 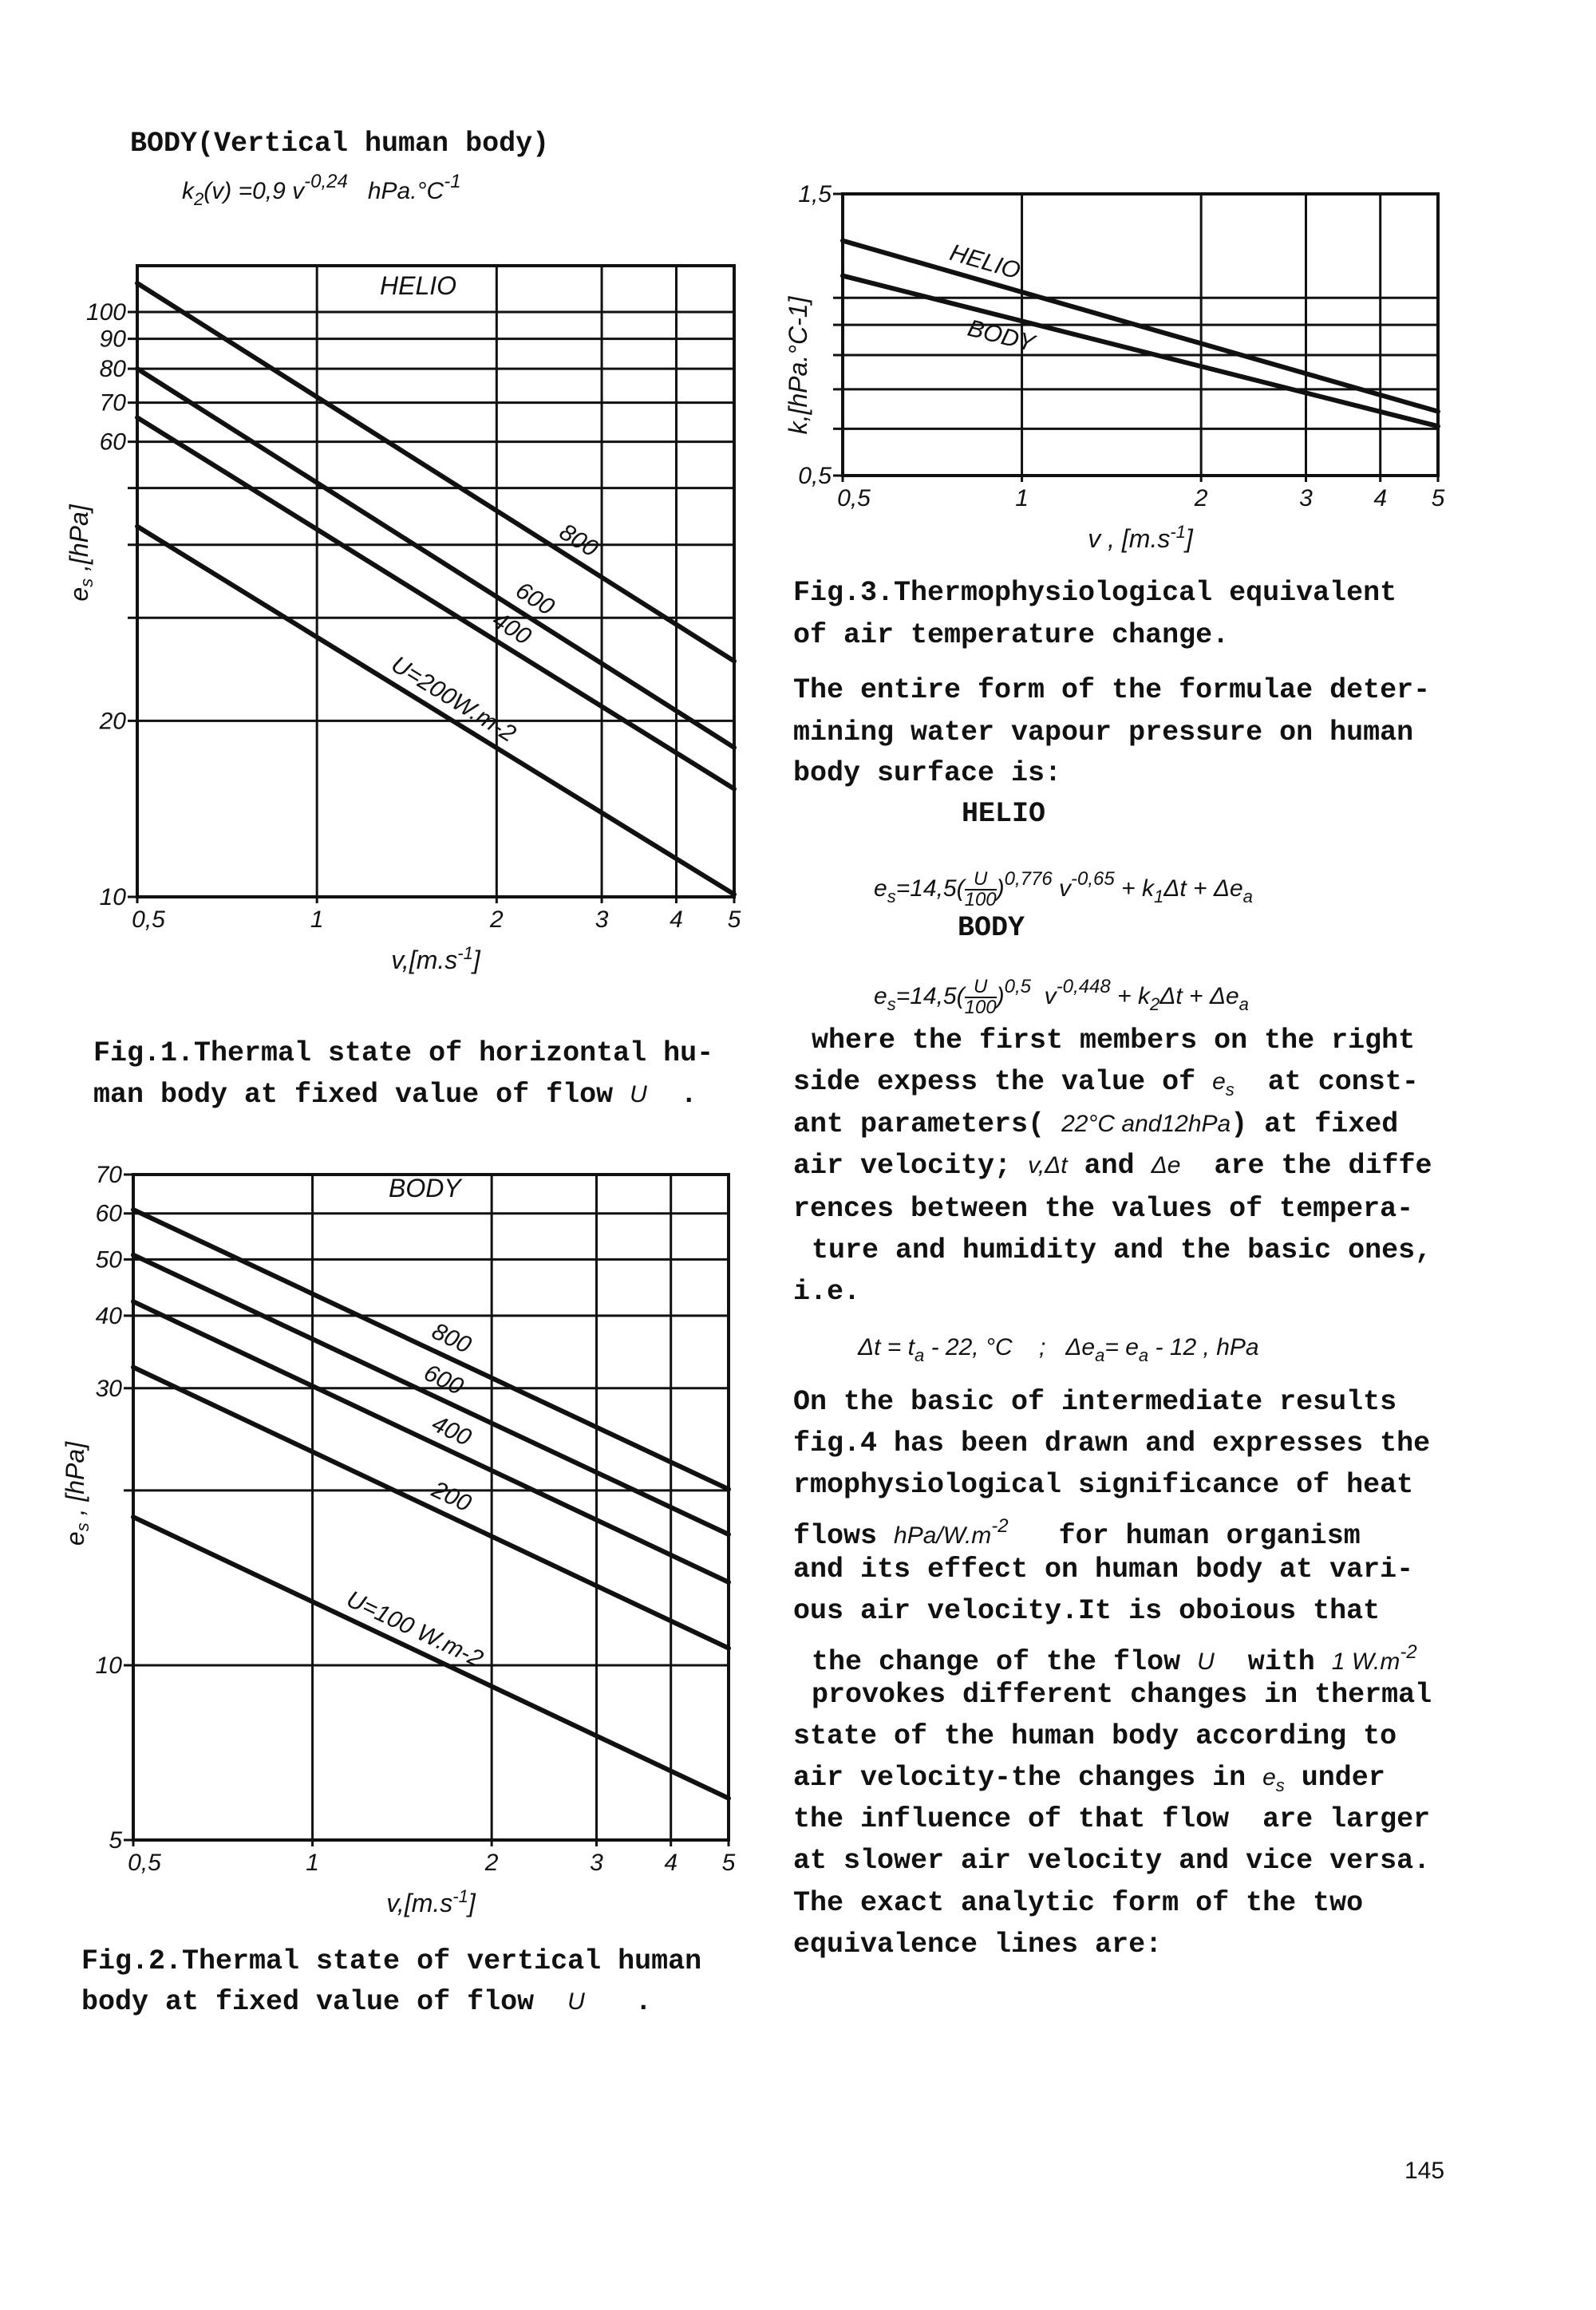 I want to click on text-run: body surface is:, so click(x=927, y=773).